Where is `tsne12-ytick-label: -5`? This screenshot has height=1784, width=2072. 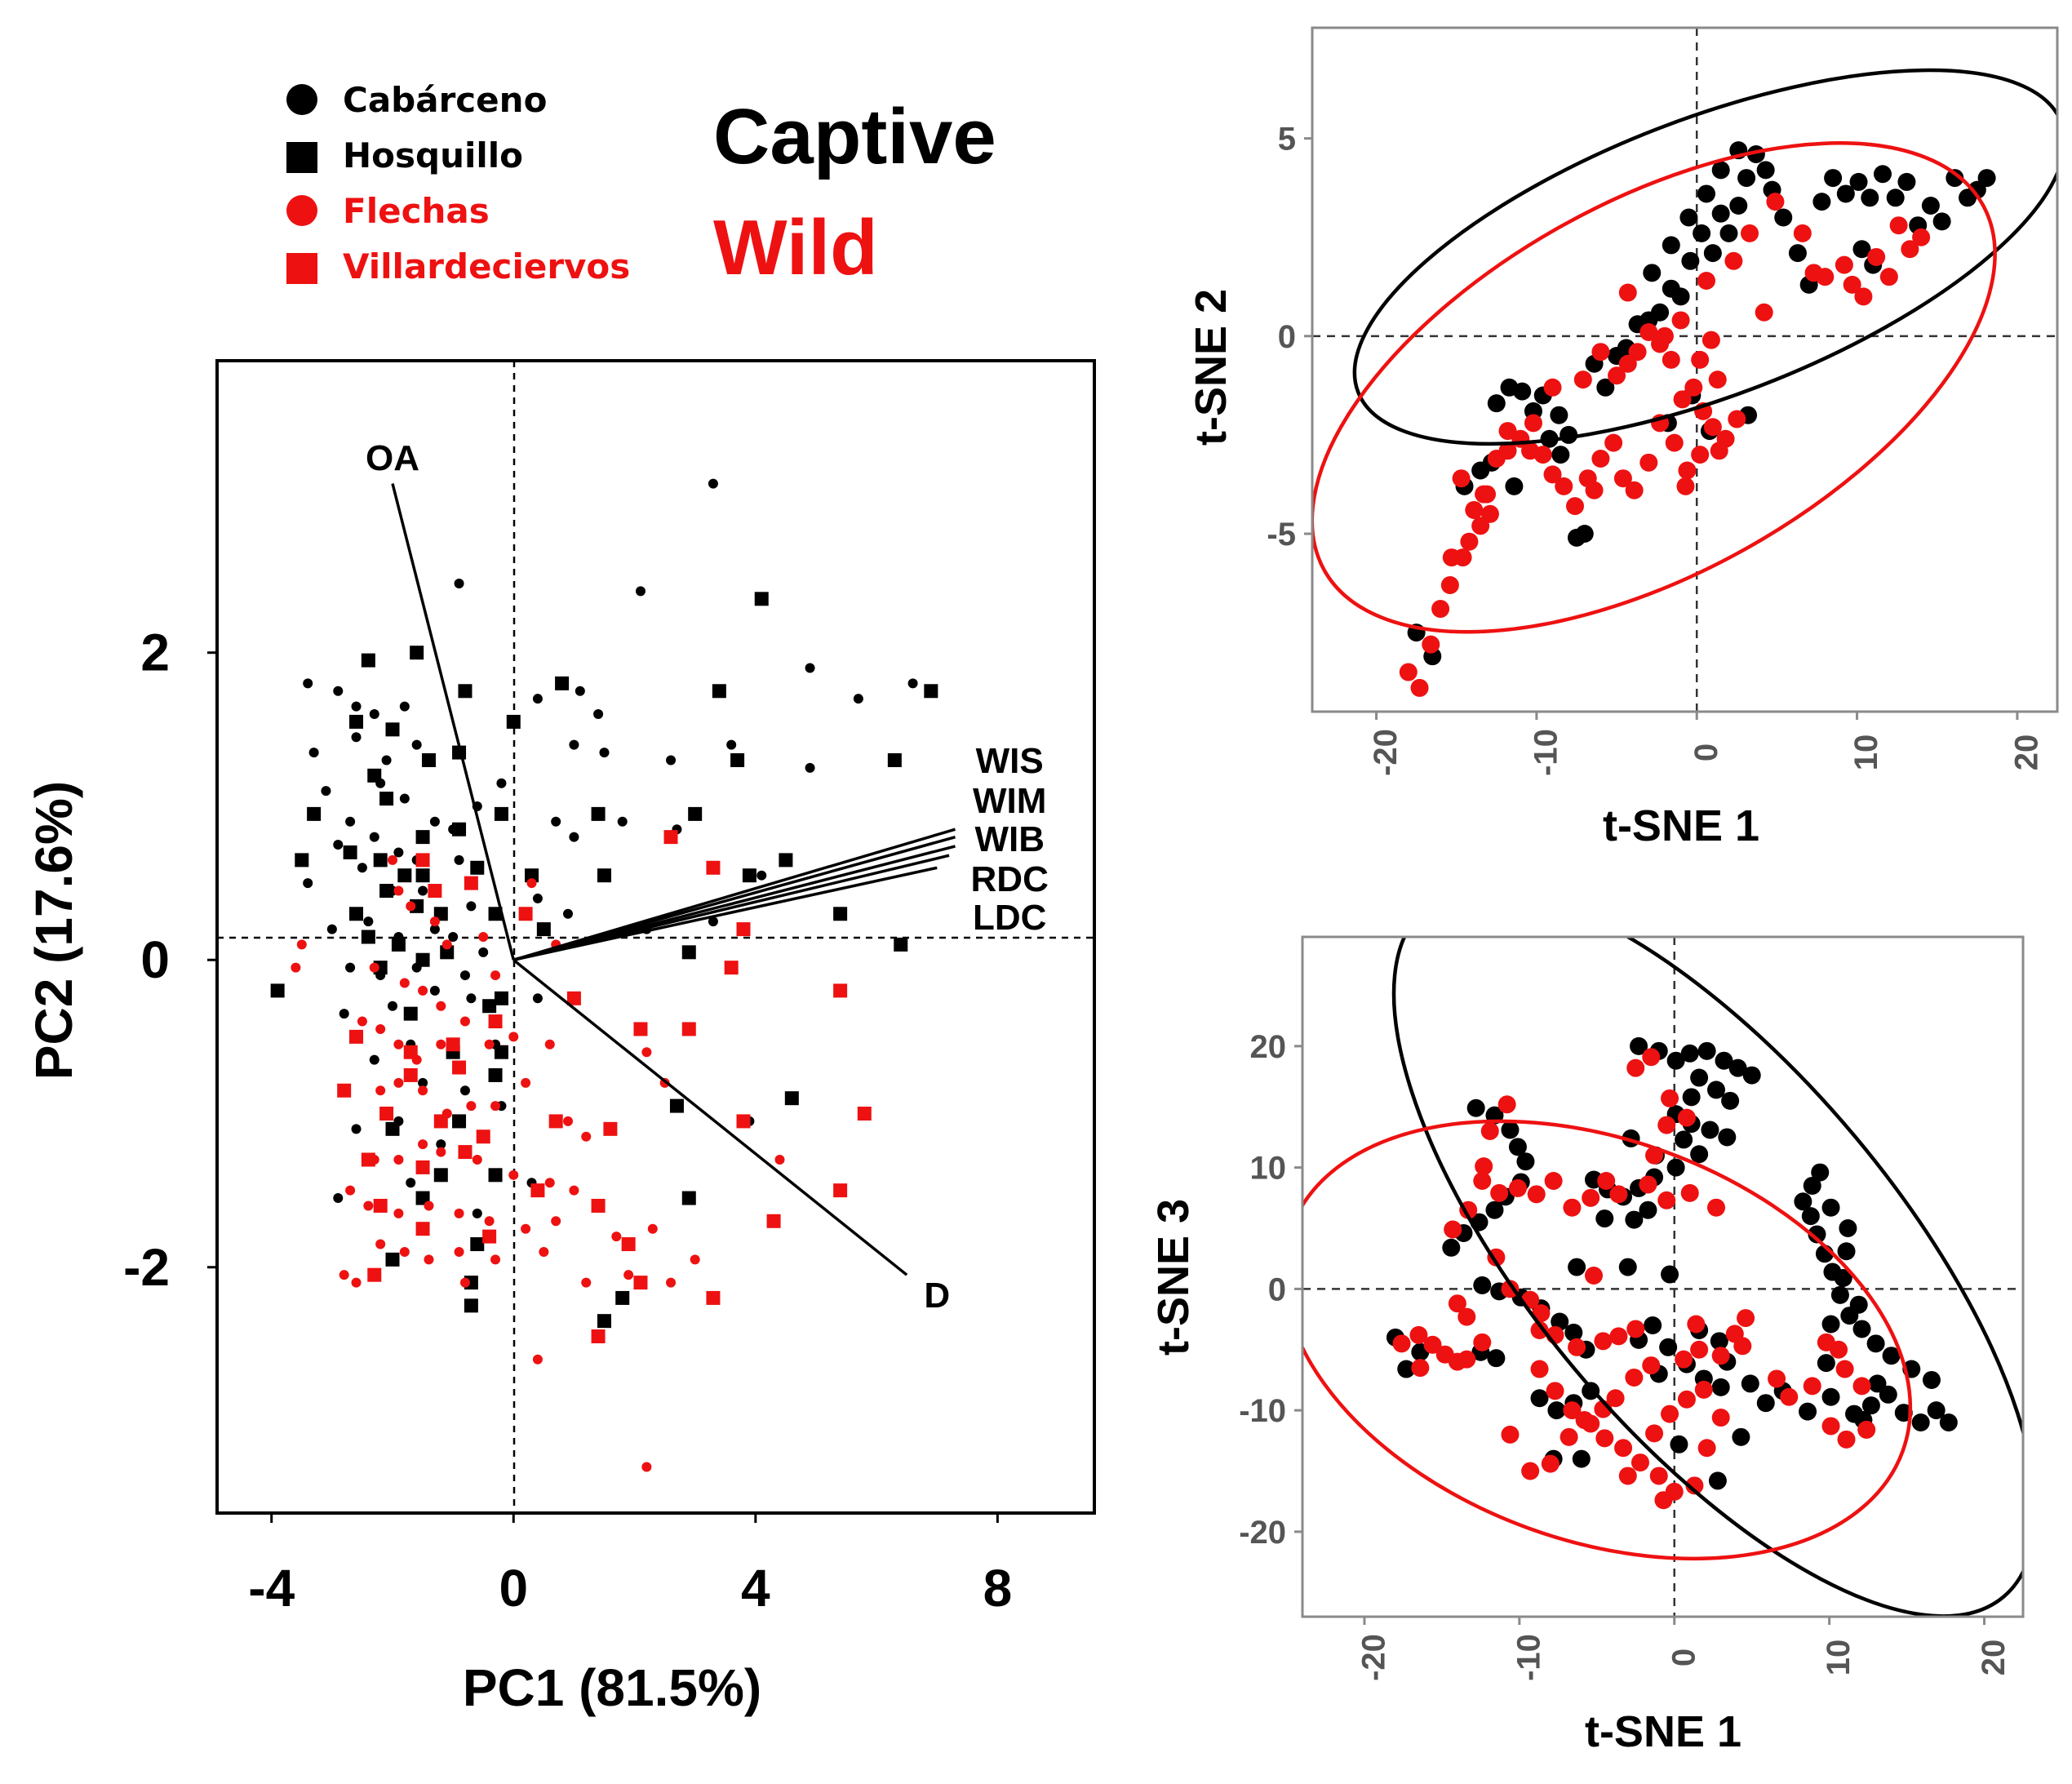 tsne12-ytick-label: -5 is located at coordinates (1281, 535).